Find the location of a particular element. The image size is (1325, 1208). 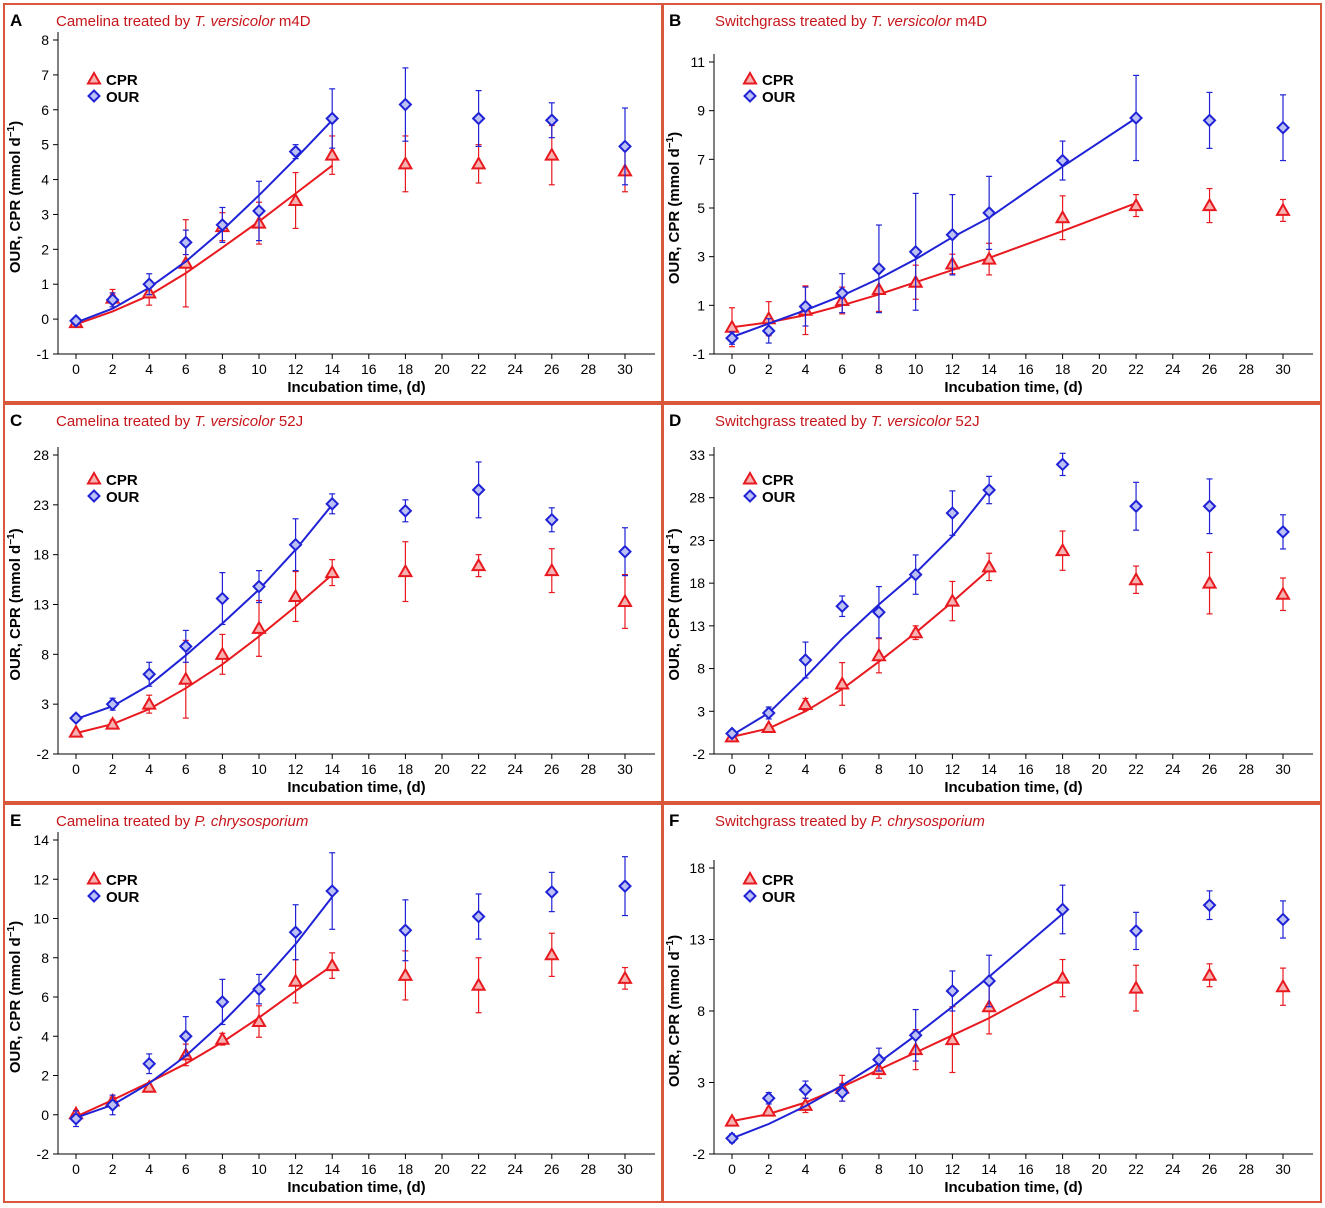

series-cpr is located at coordinates (350, 1026).